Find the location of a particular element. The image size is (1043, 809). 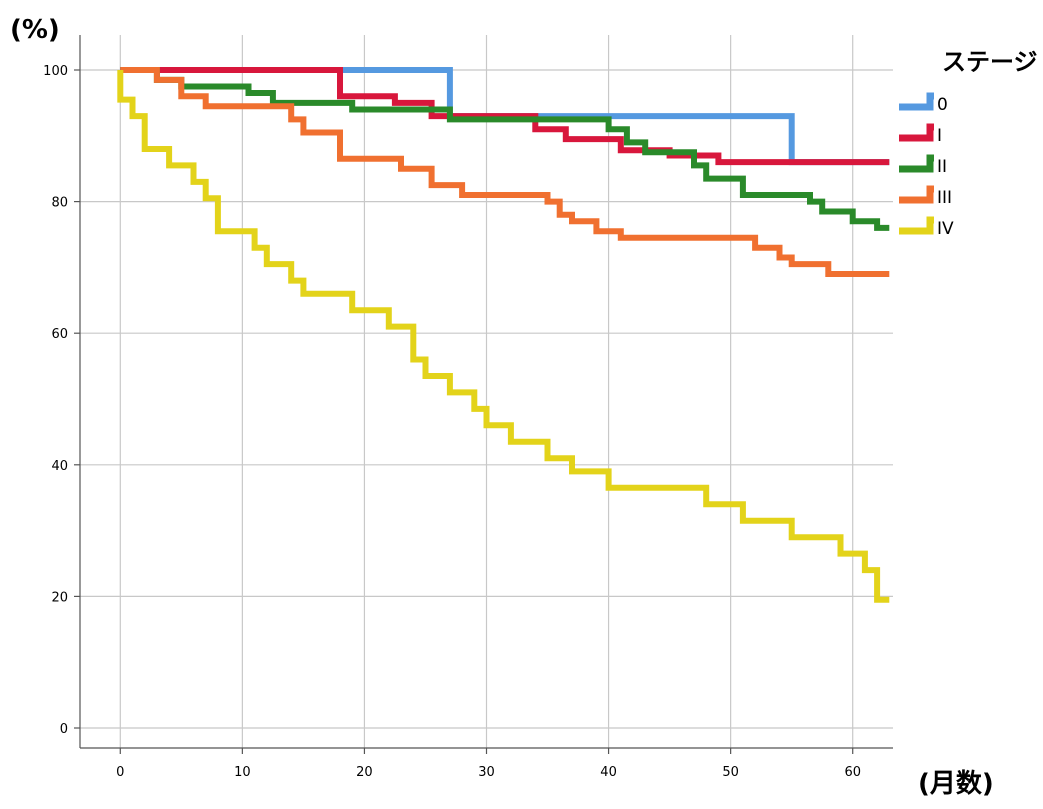

x-tick-label: 0 is located at coordinates (120, 772).